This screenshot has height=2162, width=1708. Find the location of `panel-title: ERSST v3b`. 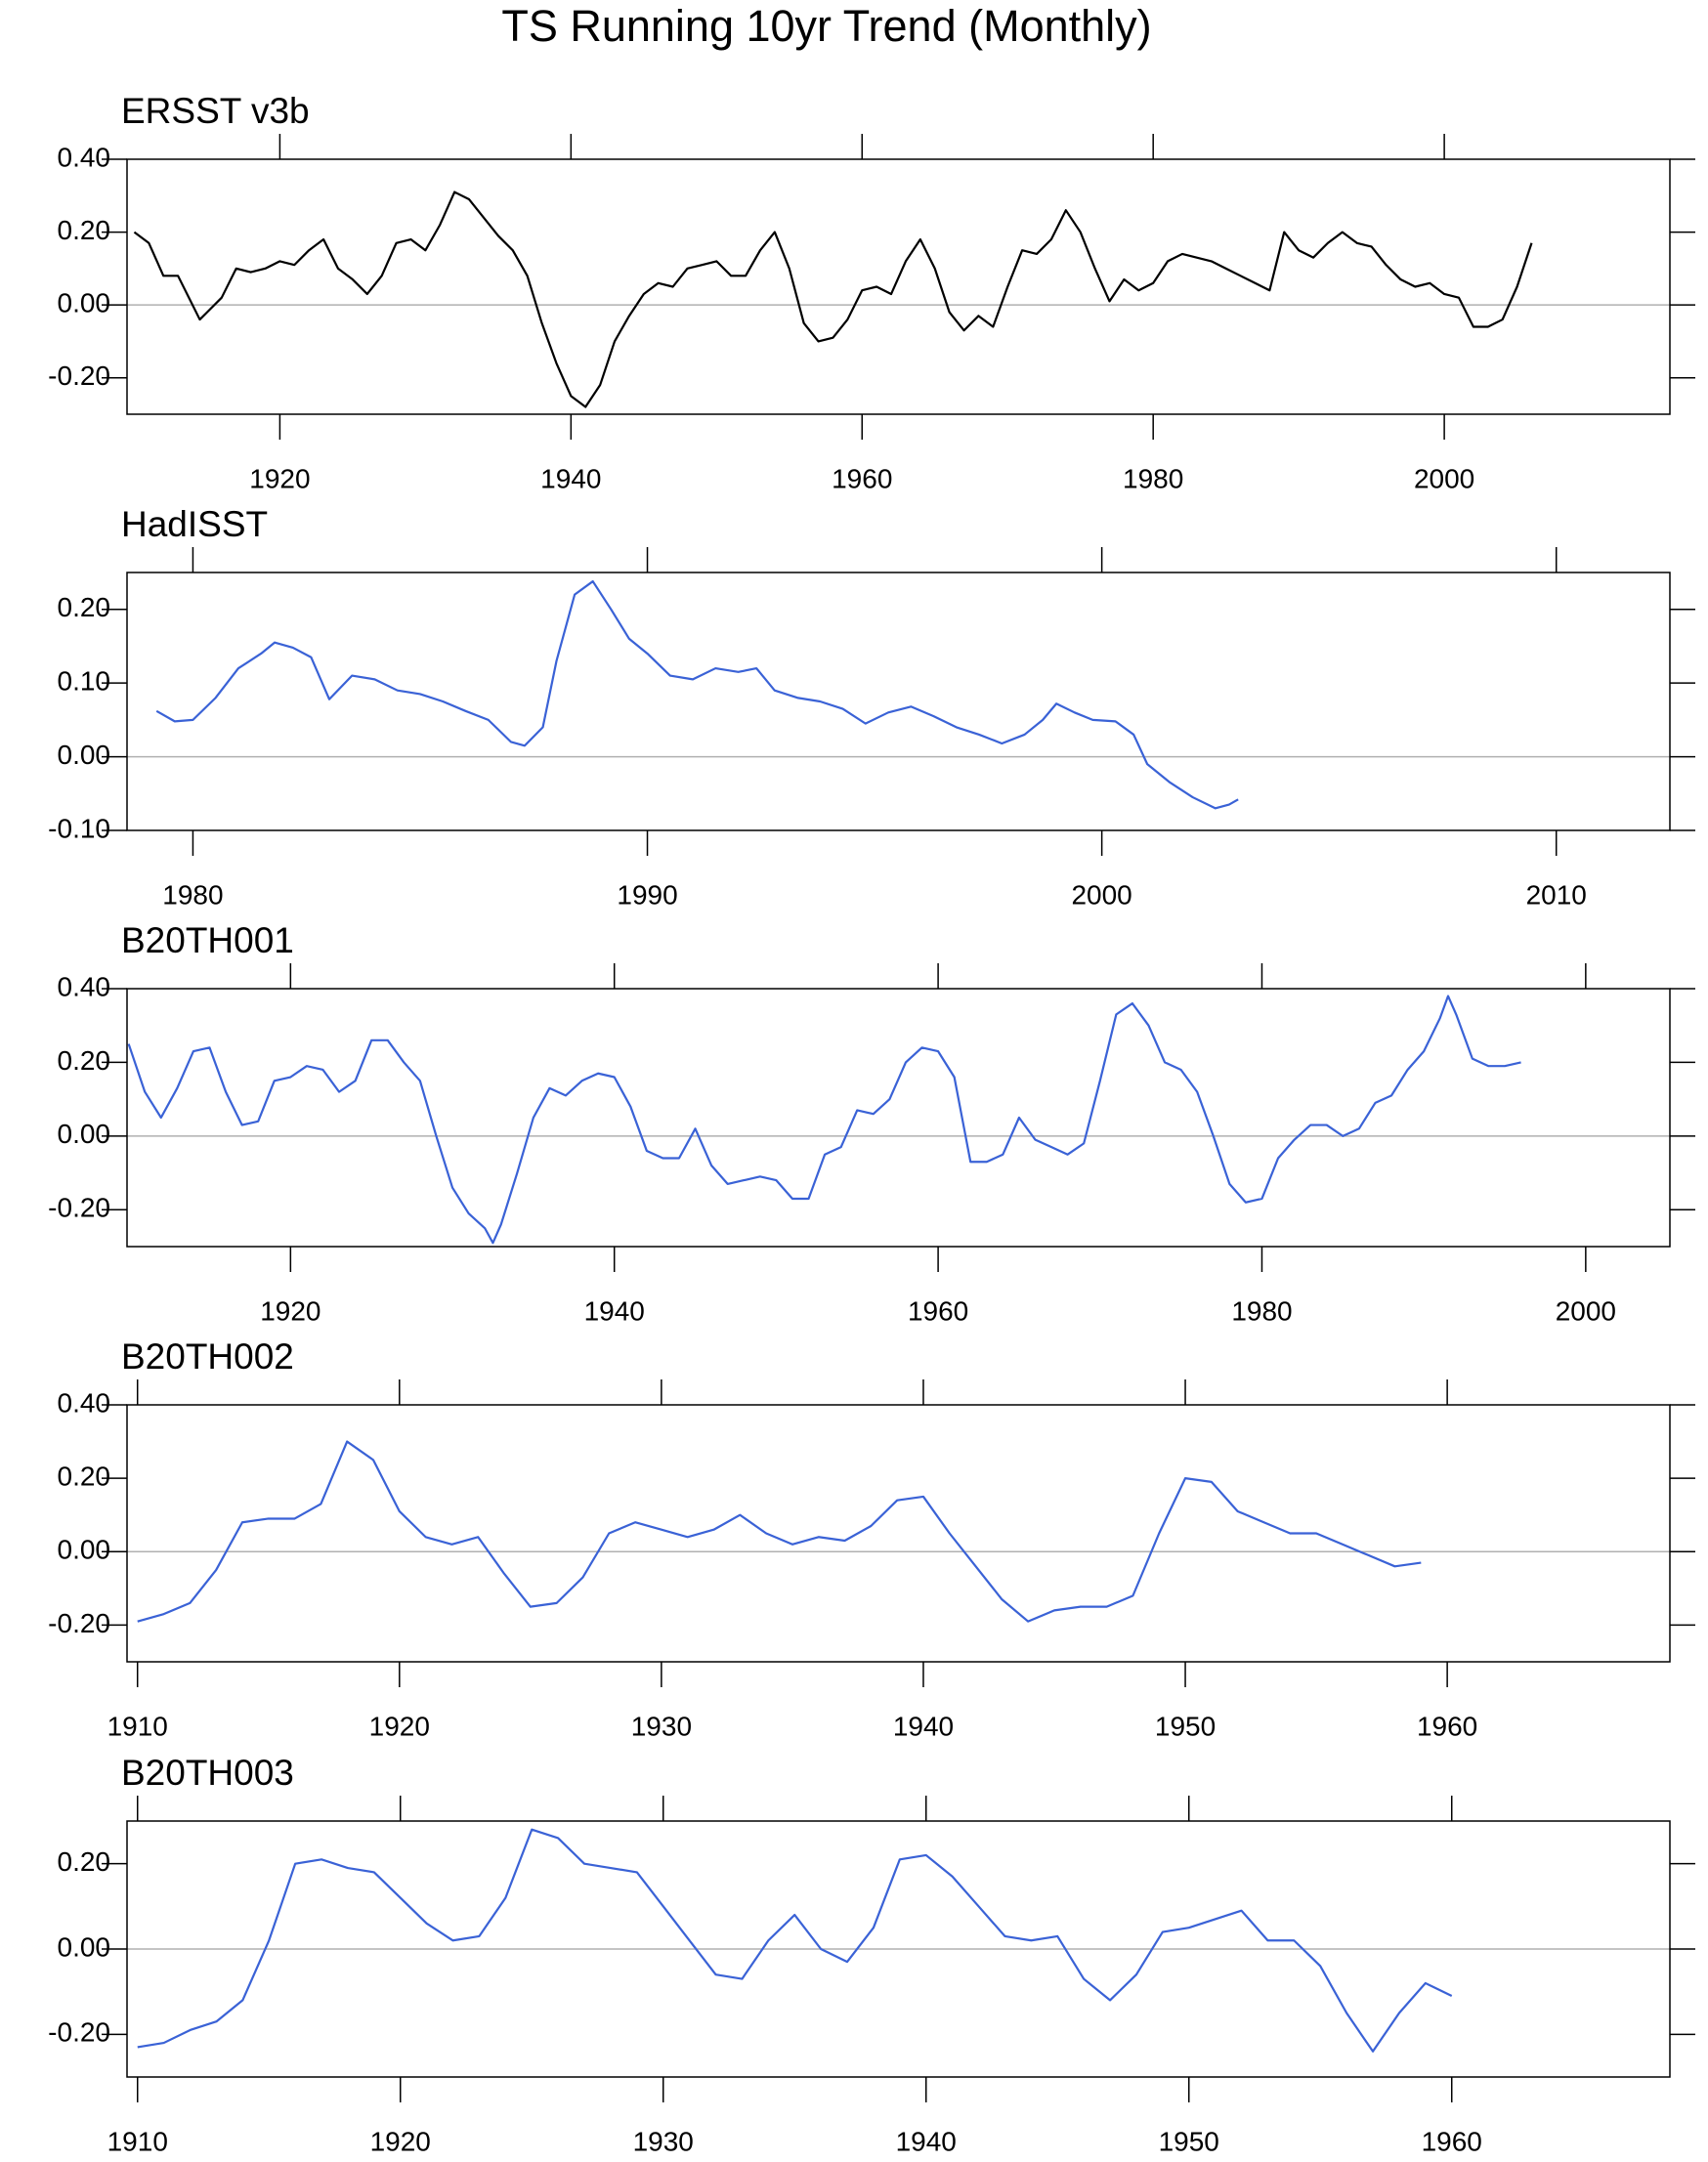

panel-title: ERSST v3b is located at coordinates (215, 111).